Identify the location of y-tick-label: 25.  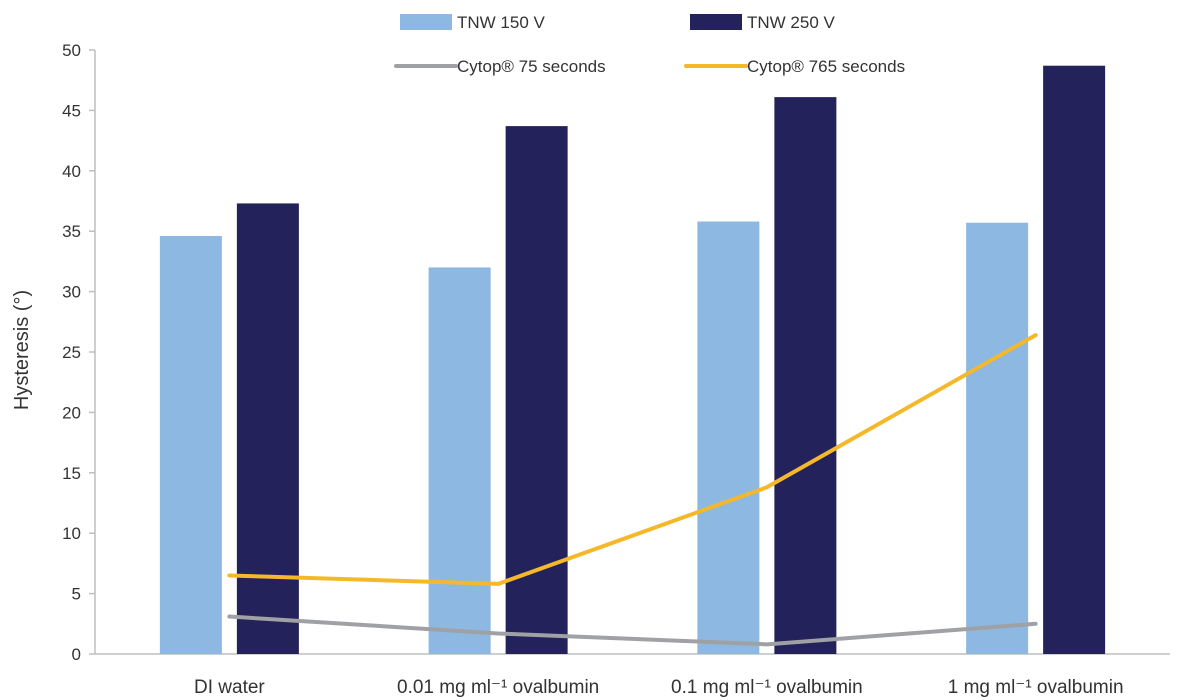
(71, 352).